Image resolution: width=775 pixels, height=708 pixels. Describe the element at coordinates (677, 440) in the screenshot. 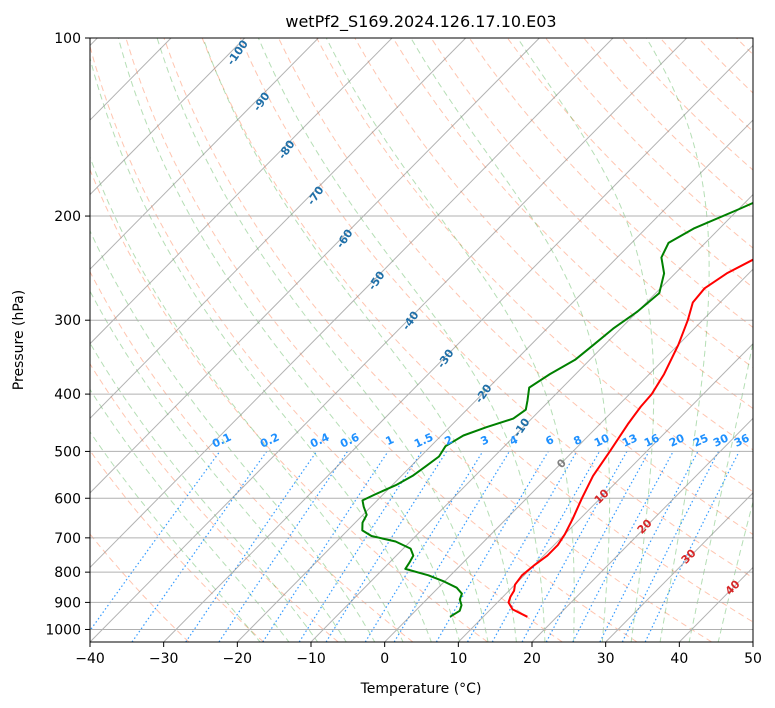

I see `mixing-ratio-label: 20` at that location.